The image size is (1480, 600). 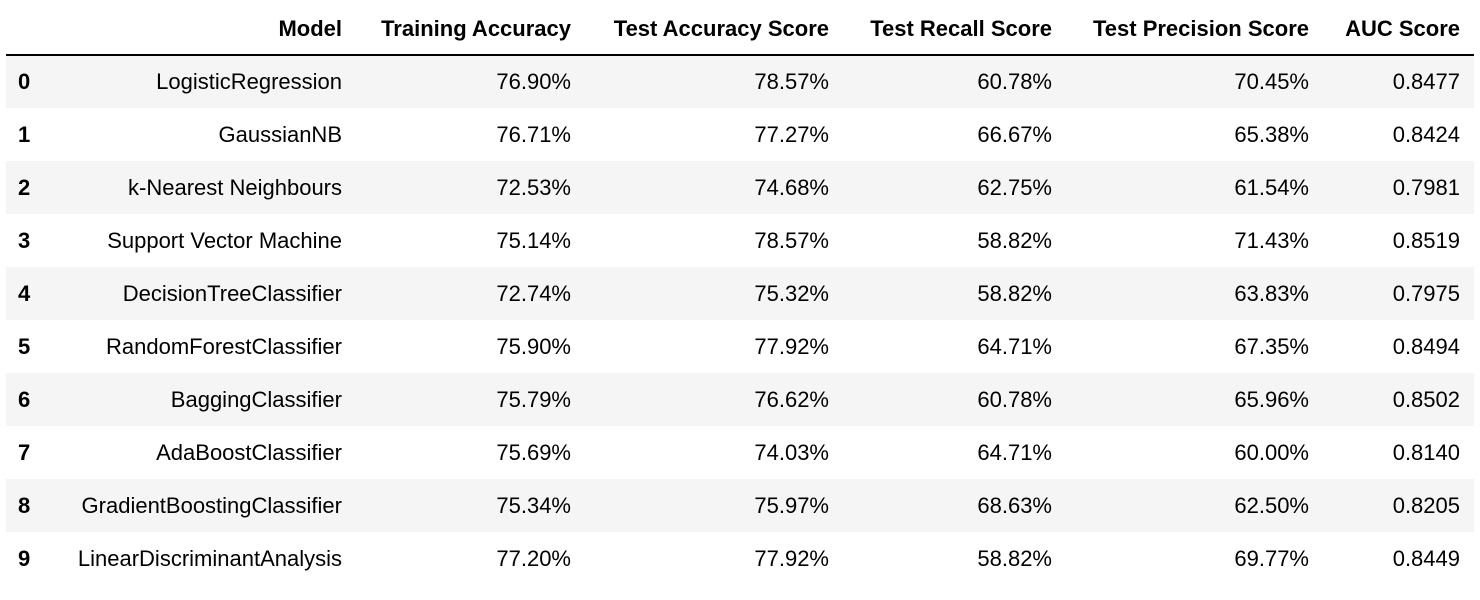 I want to click on row-index: 2, so click(x=24, y=187).